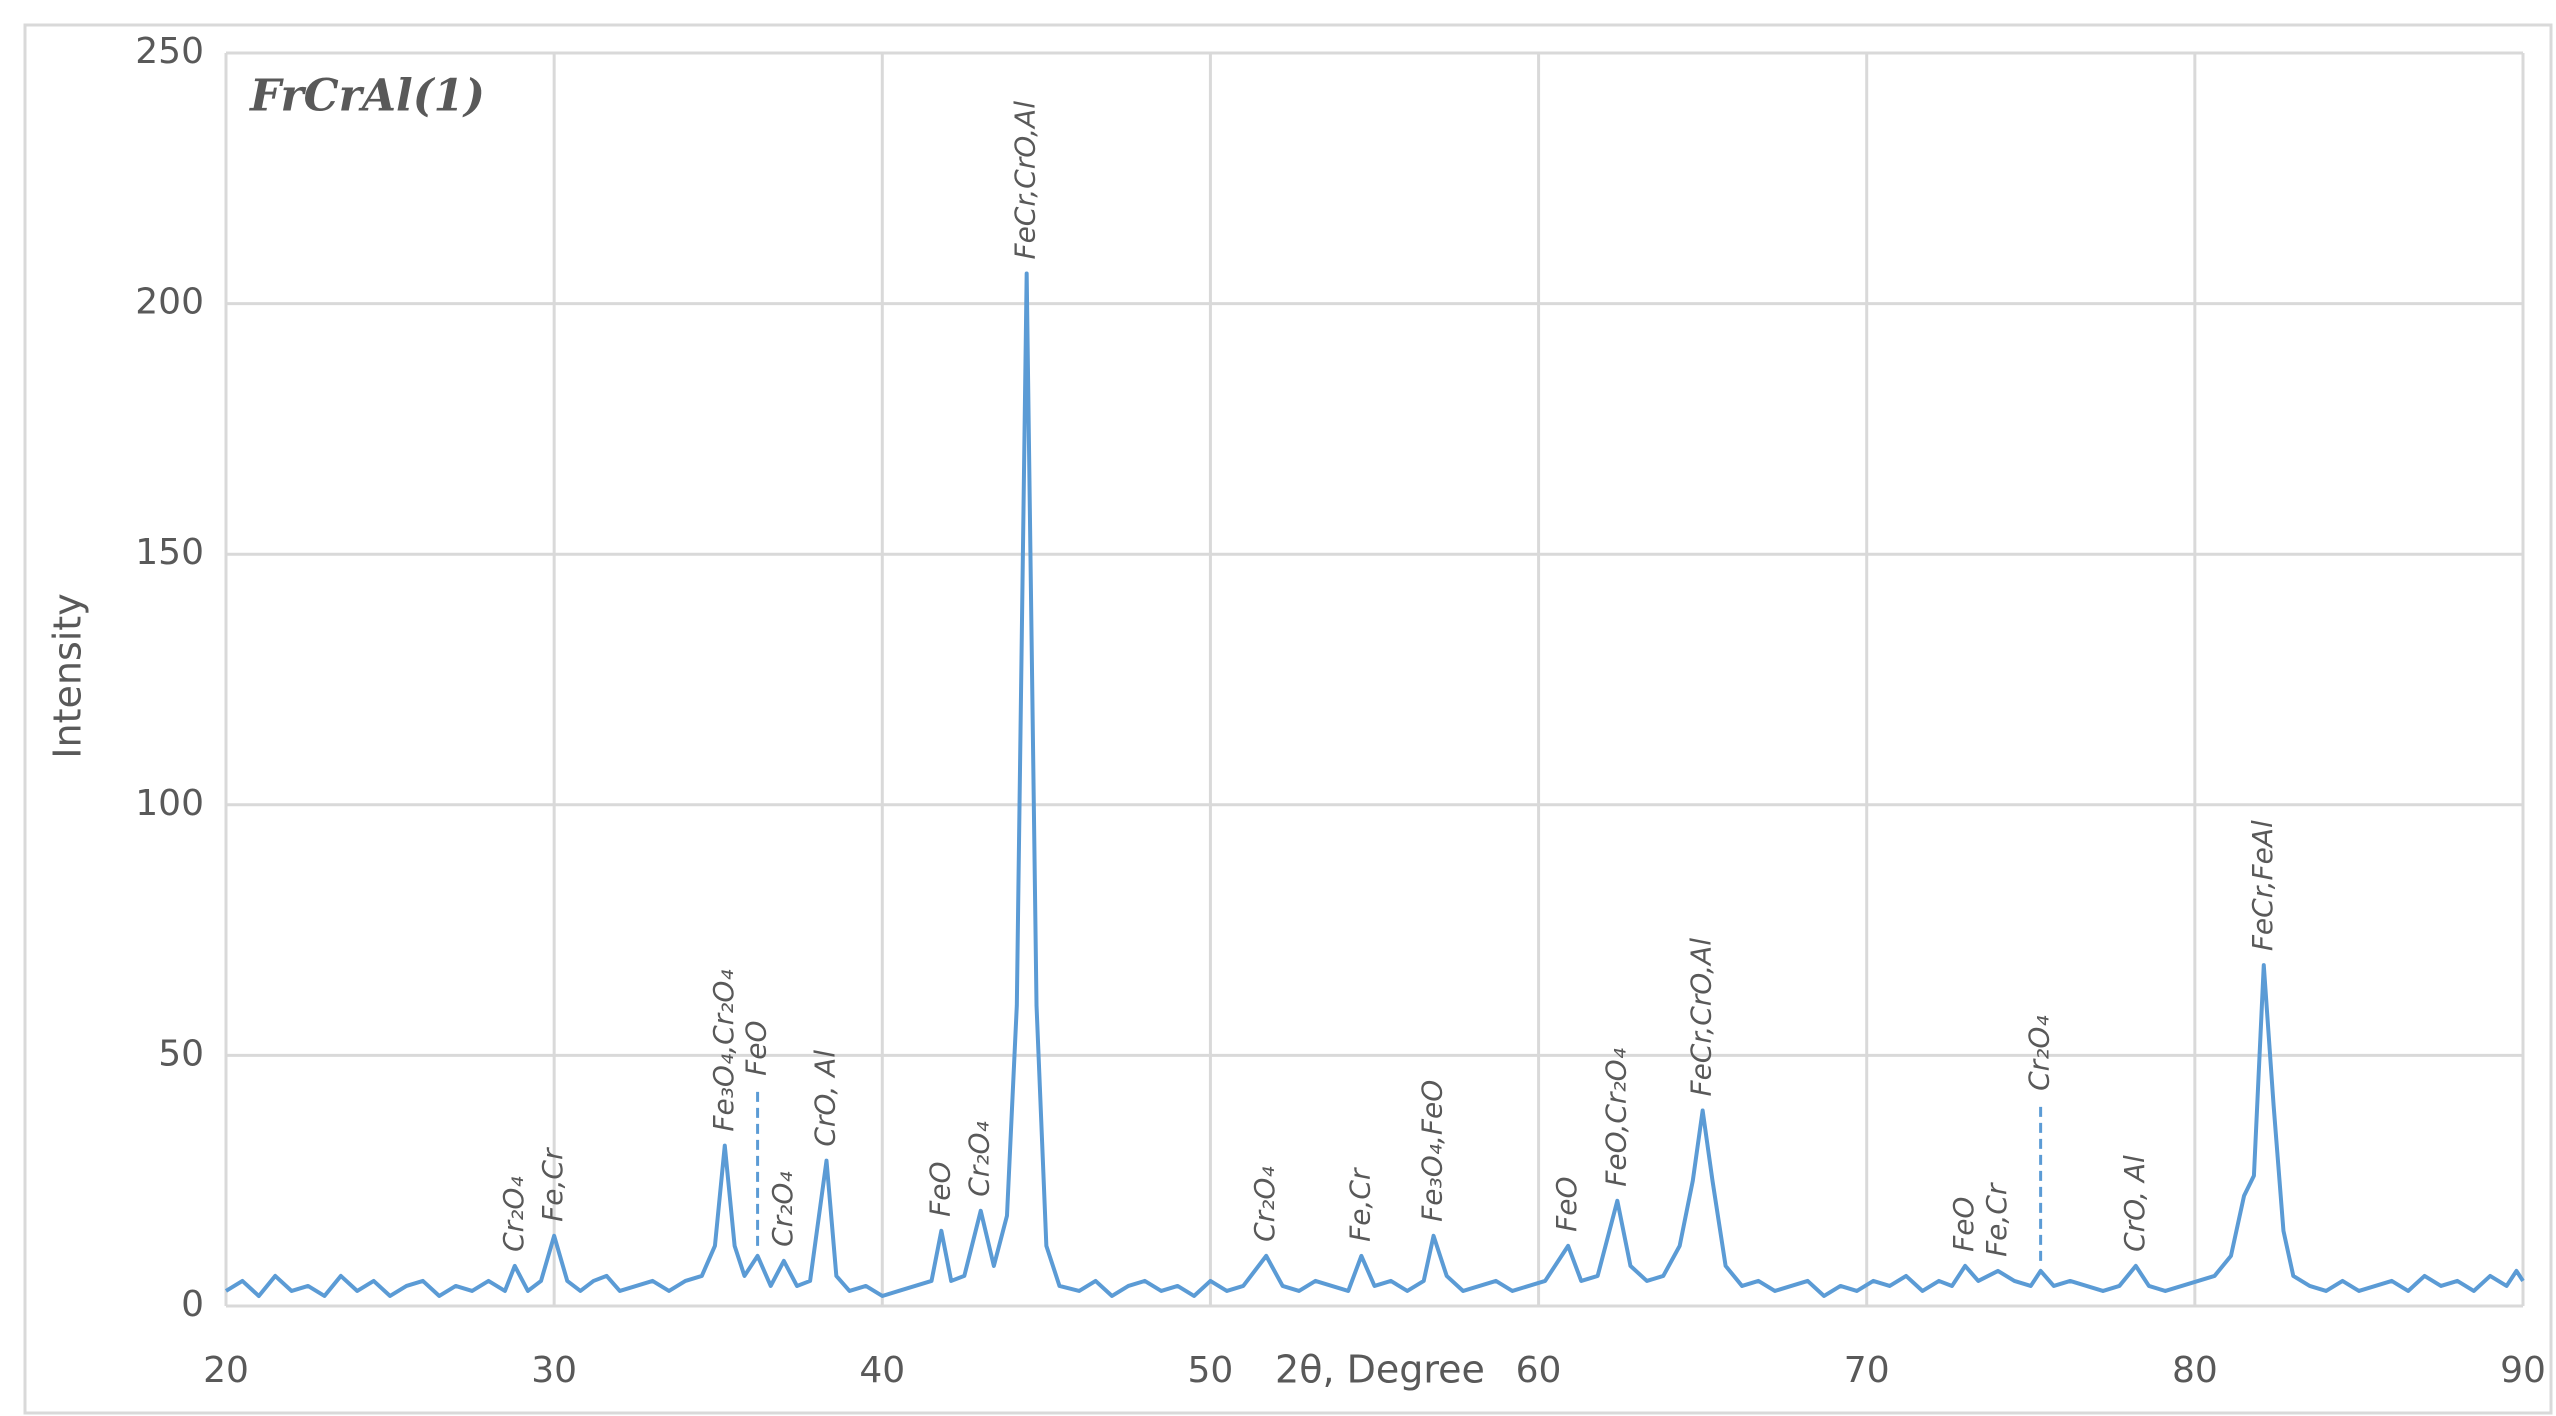  Describe the element at coordinates (2262, 885) in the screenshot. I see `peak-label: FeCr,FeAl` at that location.